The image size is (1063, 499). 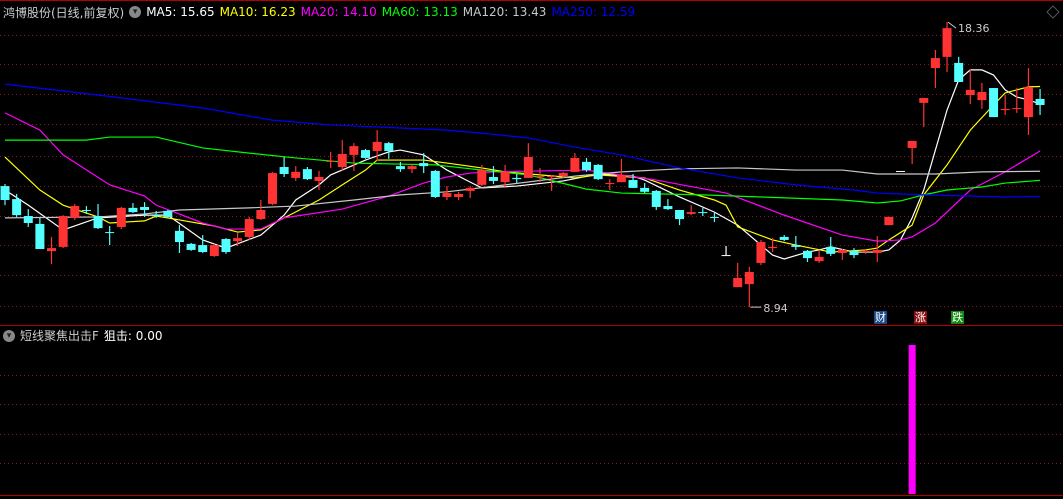 What do you see at coordinates (593, 12) in the screenshot?
I see `ma250-label: MA250: 12.59` at bounding box center [593, 12].